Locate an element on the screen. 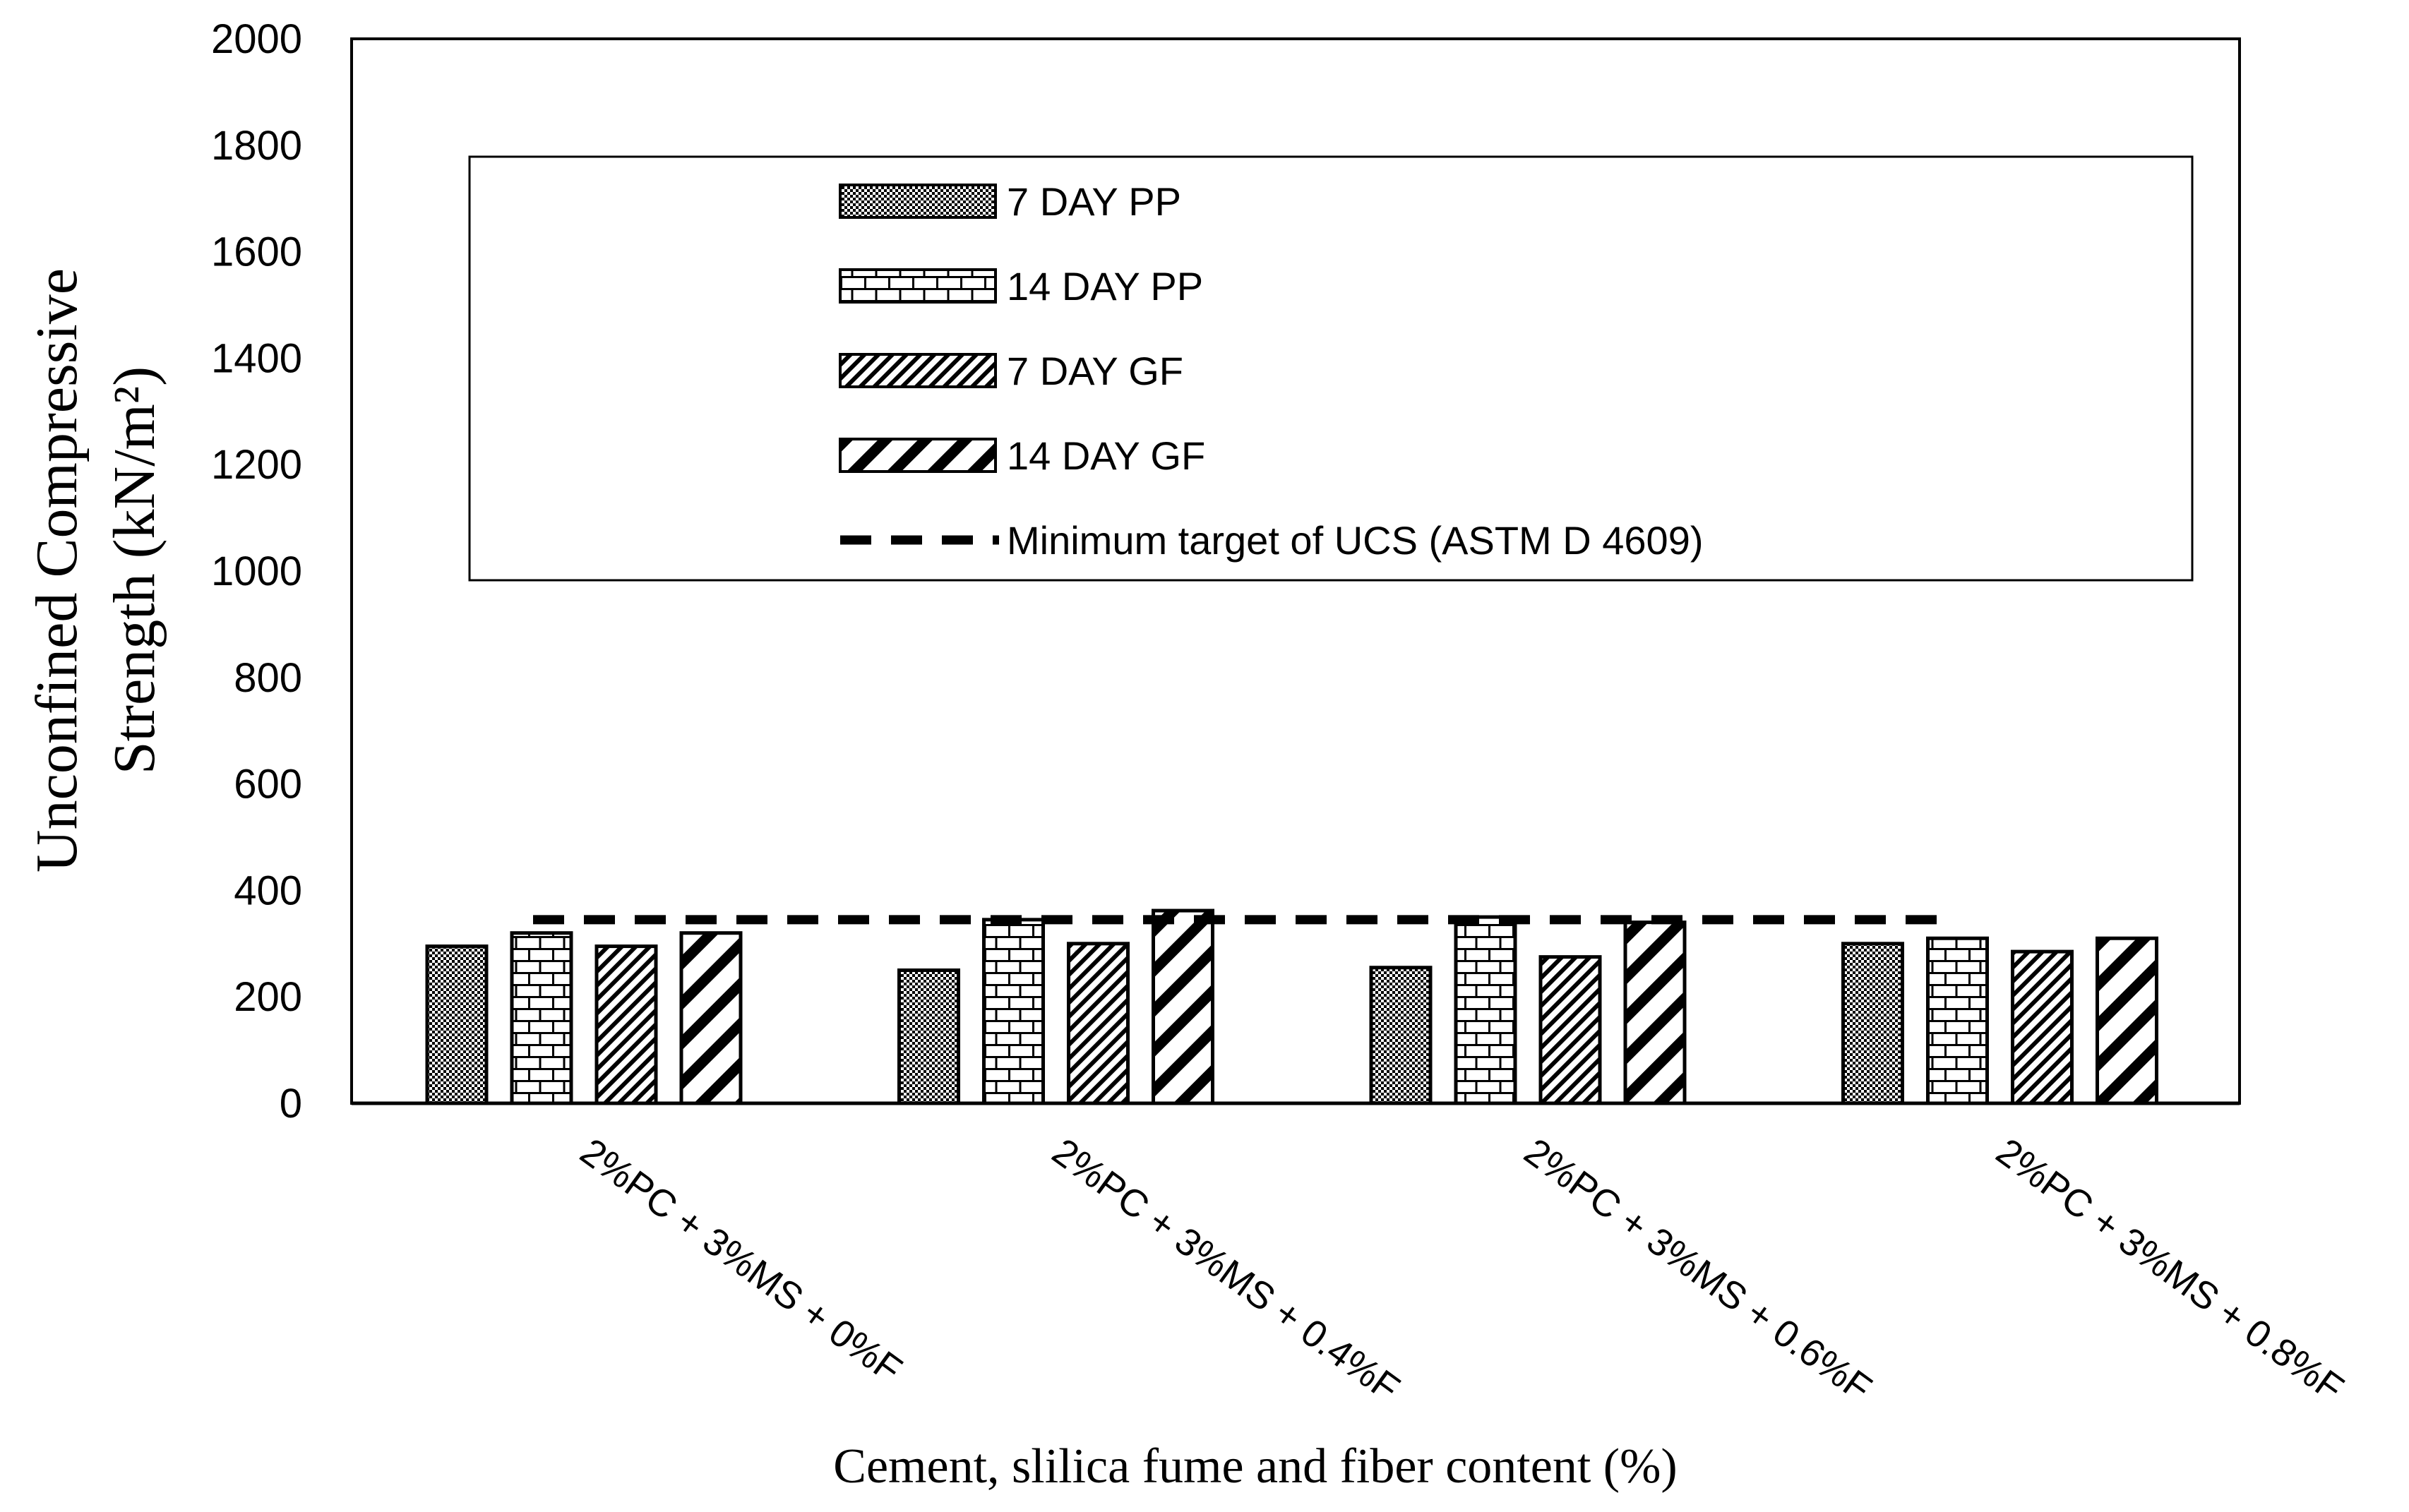  y-tick-label: 1400 is located at coordinates (256, 358).